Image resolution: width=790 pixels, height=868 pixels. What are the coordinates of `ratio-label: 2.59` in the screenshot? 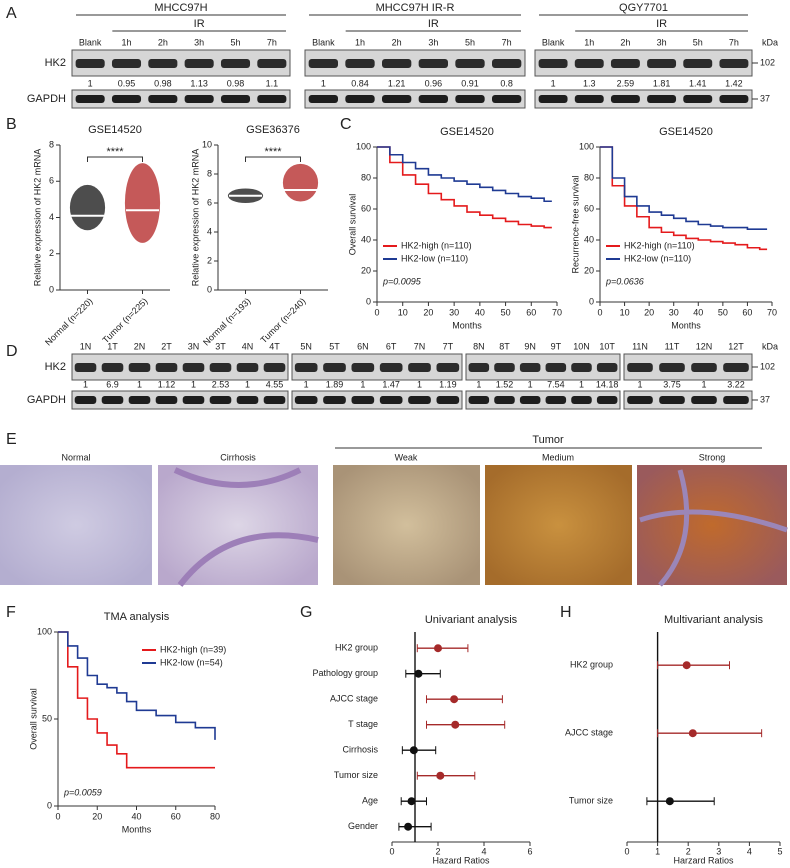 It's located at (626, 83).